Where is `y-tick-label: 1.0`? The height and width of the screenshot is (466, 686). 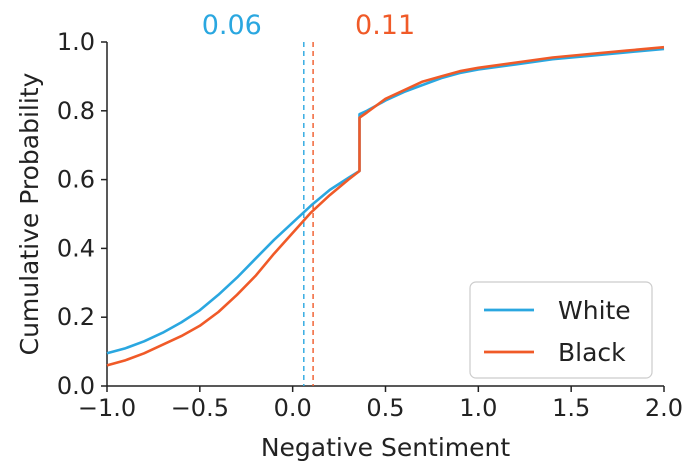 y-tick-label: 1.0 is located at coordinates (76, 42).